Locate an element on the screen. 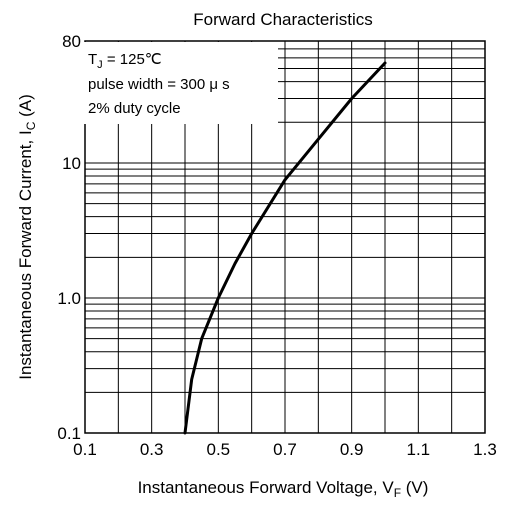  x-tick-label: 0.3 is located at coordinates (152, 449).